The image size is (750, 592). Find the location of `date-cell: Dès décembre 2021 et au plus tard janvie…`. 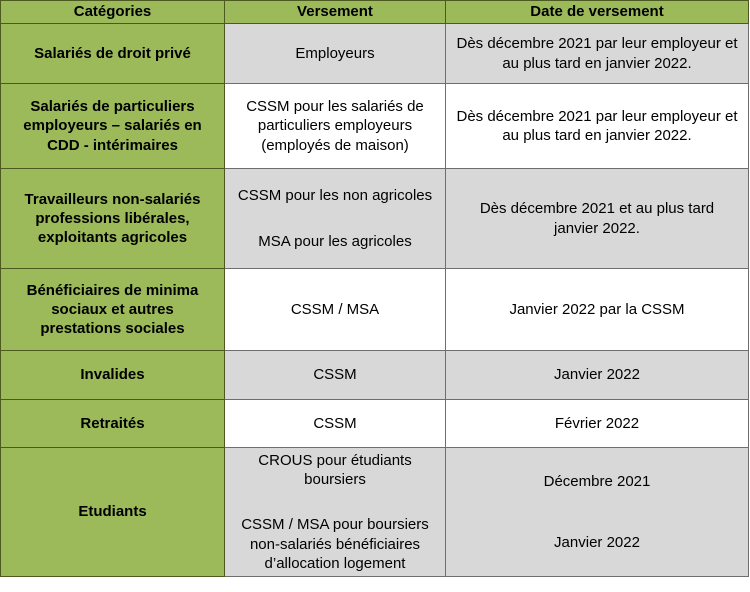

date-cell: Dès décembre 2021 et au plus tard janvie… is located at coordinates (597, 218).